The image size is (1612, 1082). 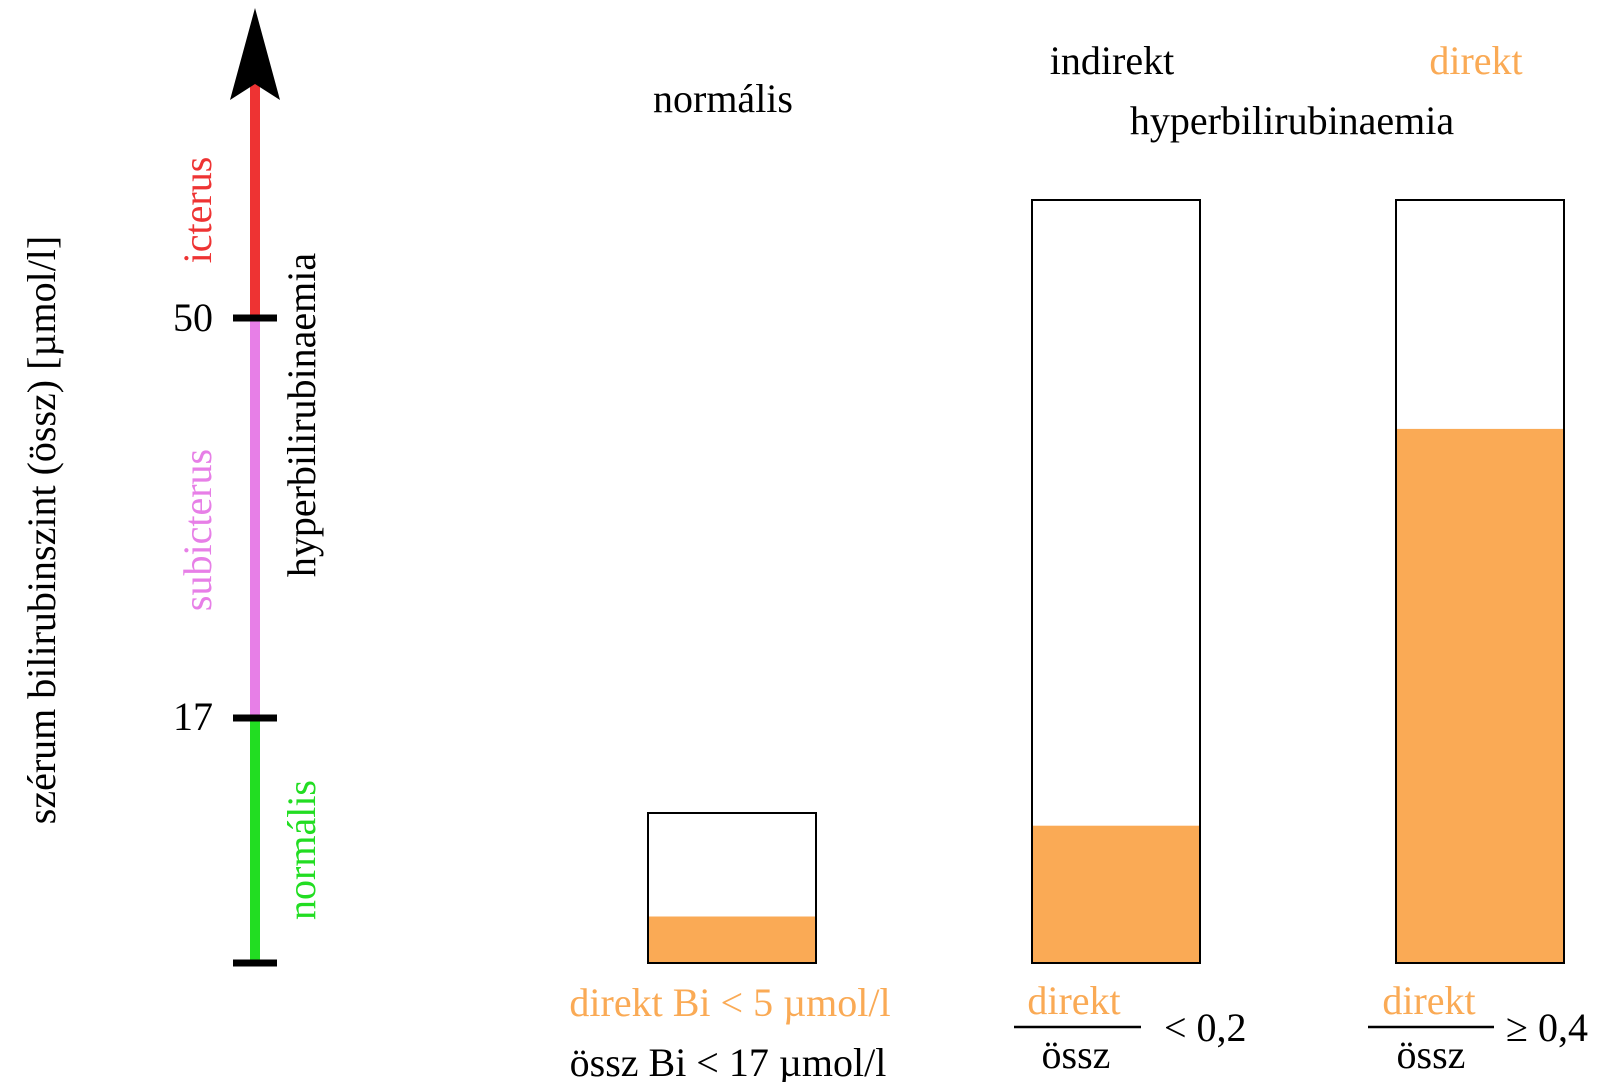 What do you see at coordinates (197, 210) in the screenshot?
I see `range-label-icterus: icterus` at bounding box center [197, 210].